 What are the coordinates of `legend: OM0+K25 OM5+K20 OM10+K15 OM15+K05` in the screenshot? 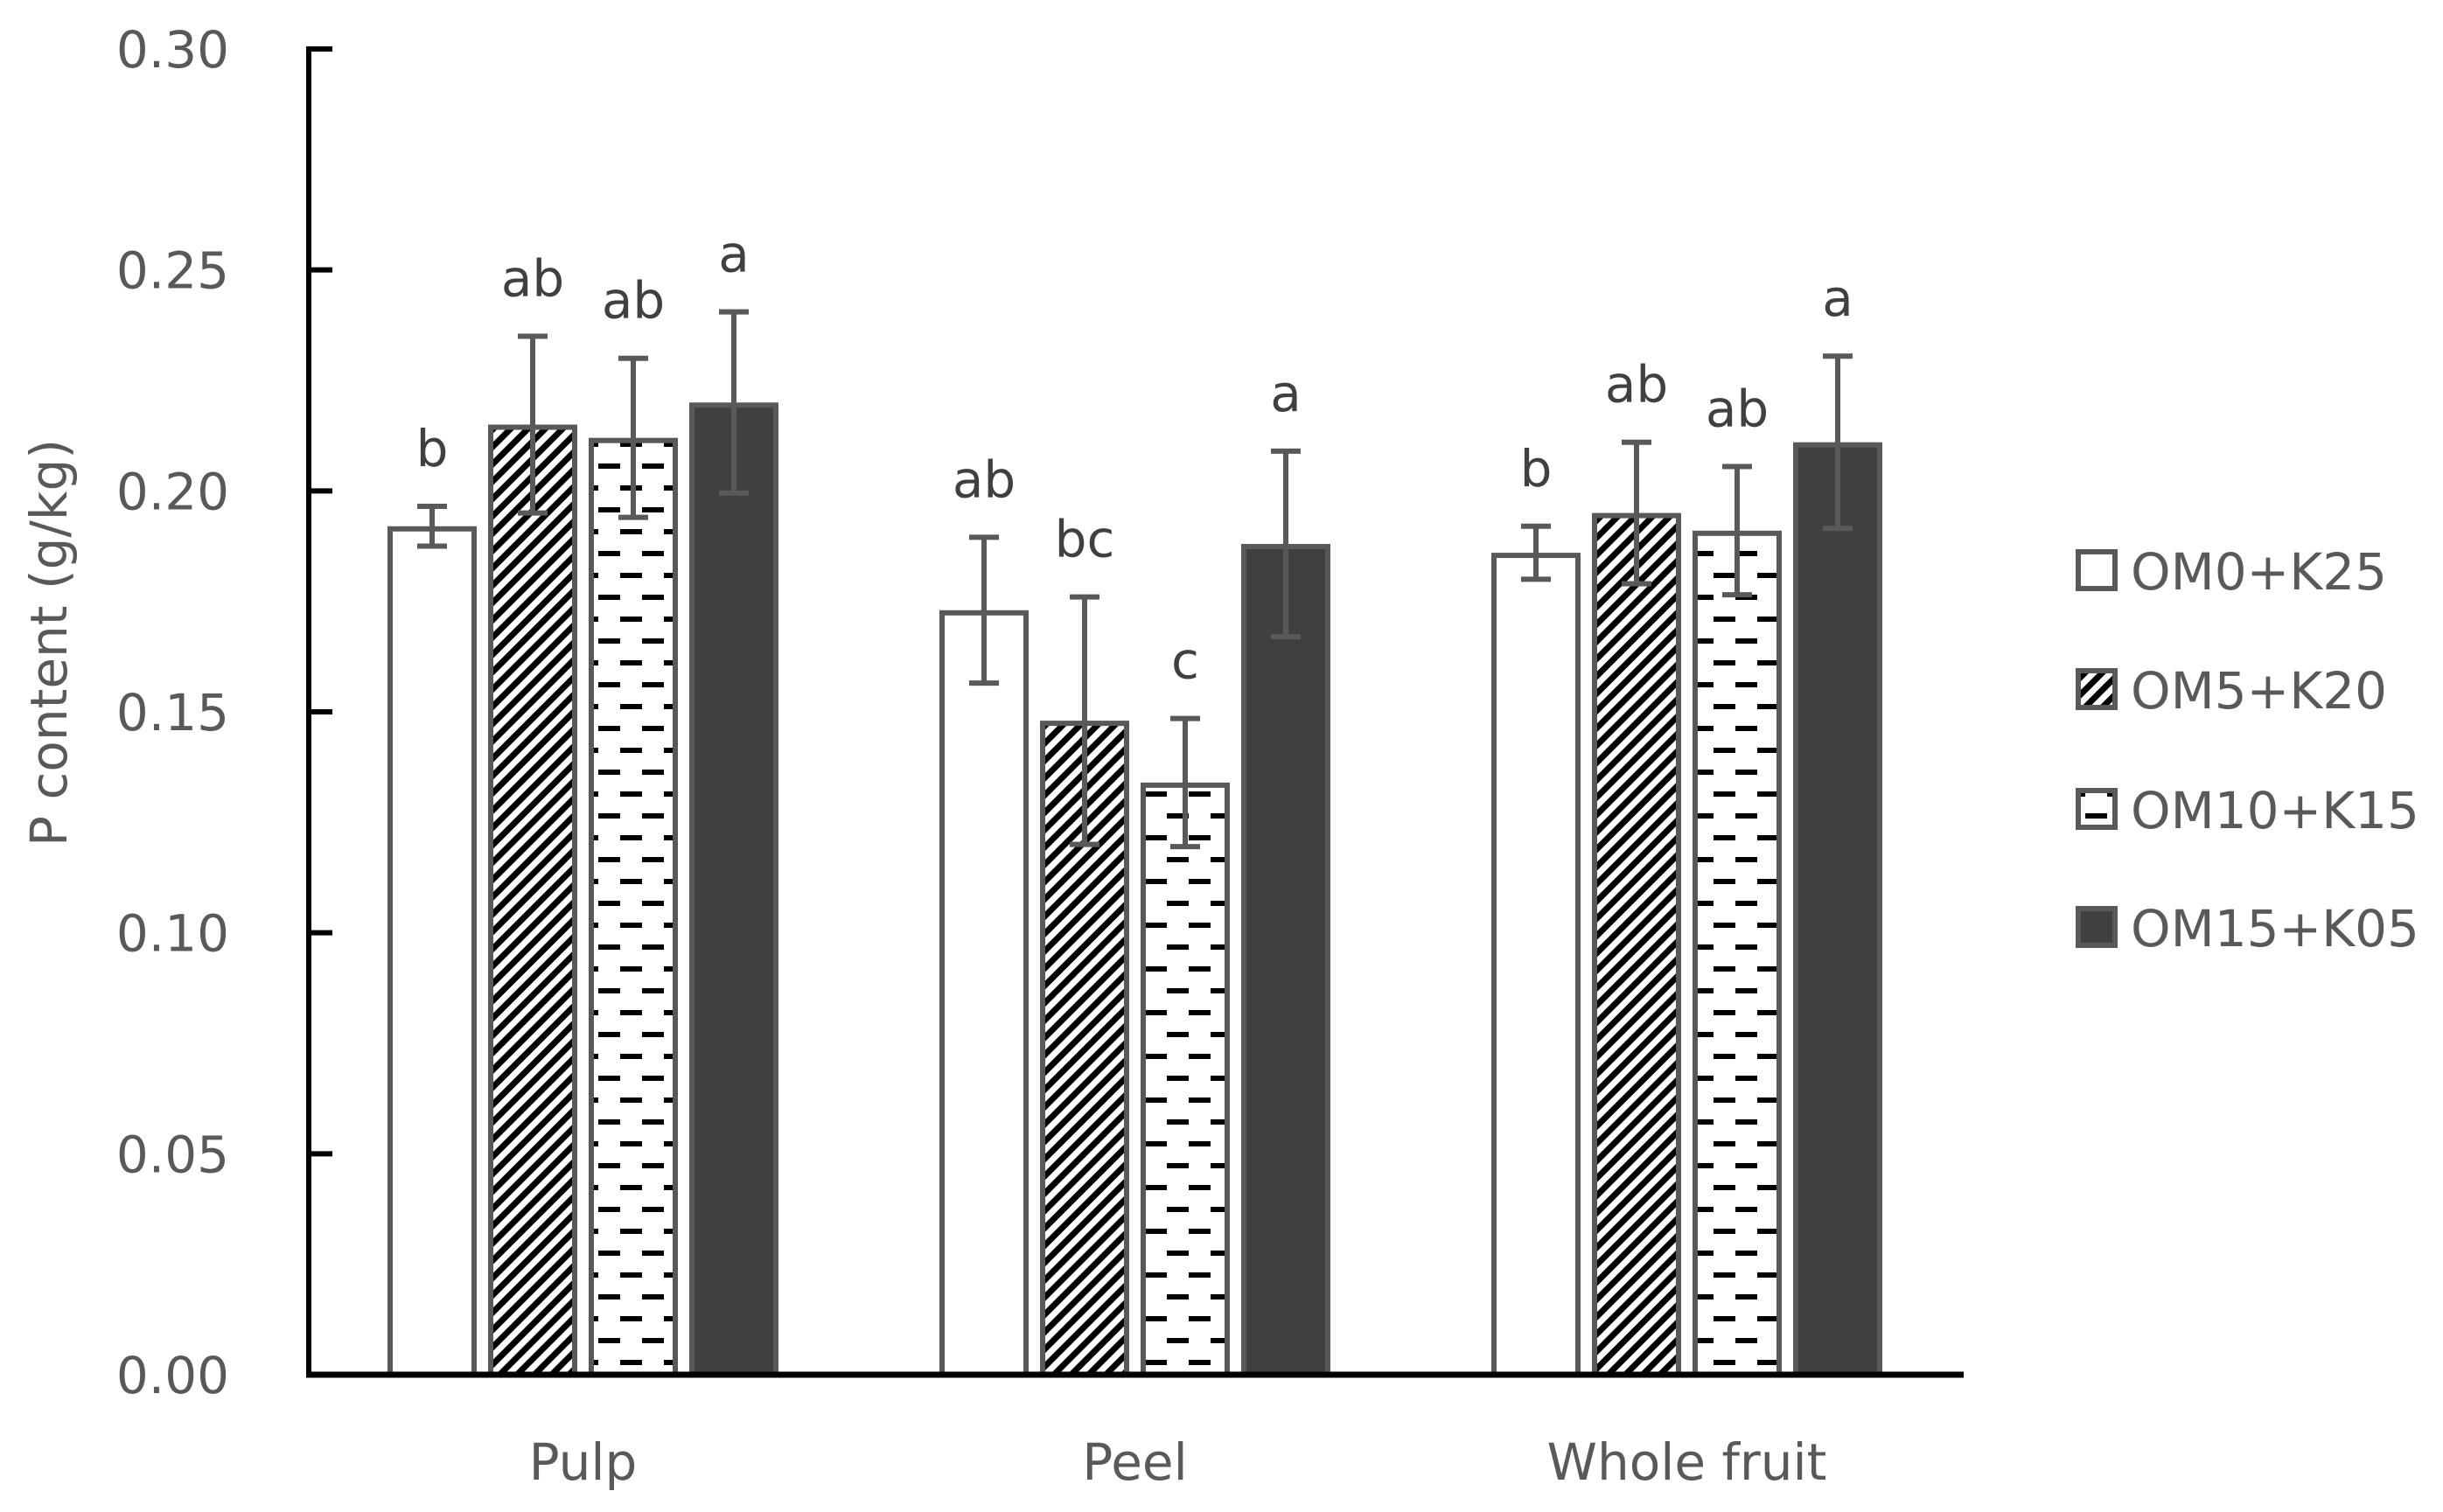 It's located at (2247, 750).